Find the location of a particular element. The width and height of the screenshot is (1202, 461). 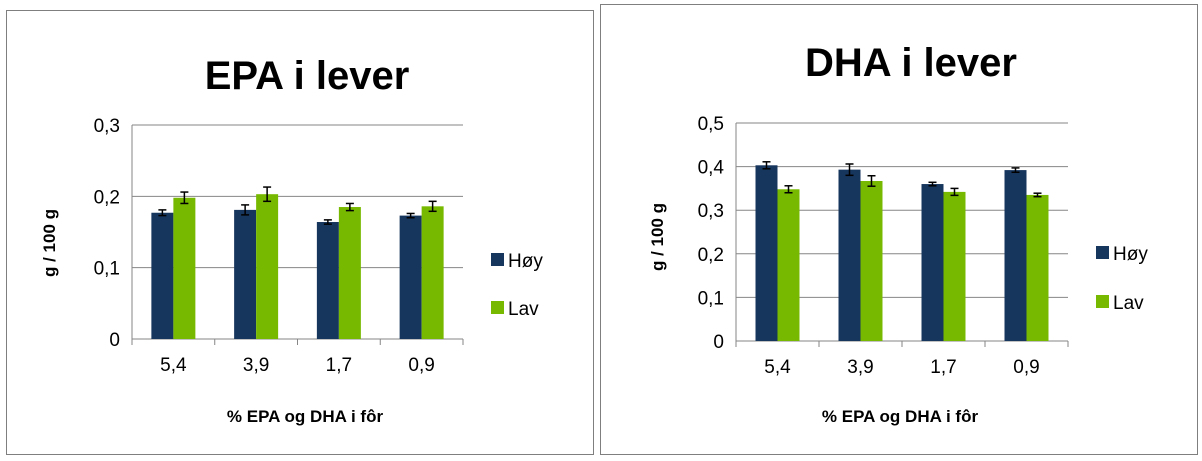

chart-title: EPA i lever is located at coordinates (307, 76).